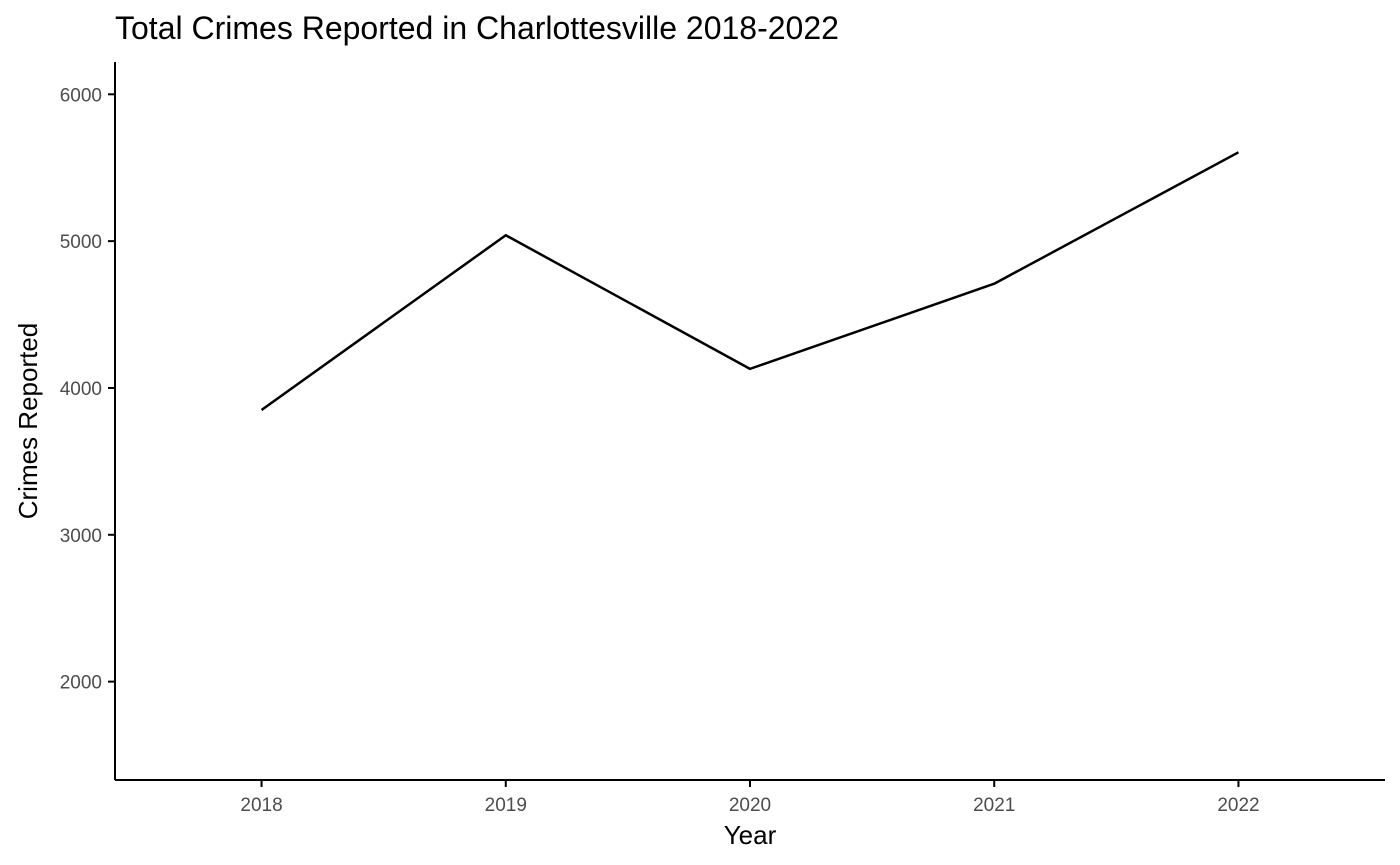 This screenshot has width=1400, height=865. I want to click on x-tick-label: 2022, so click(1238, 805).